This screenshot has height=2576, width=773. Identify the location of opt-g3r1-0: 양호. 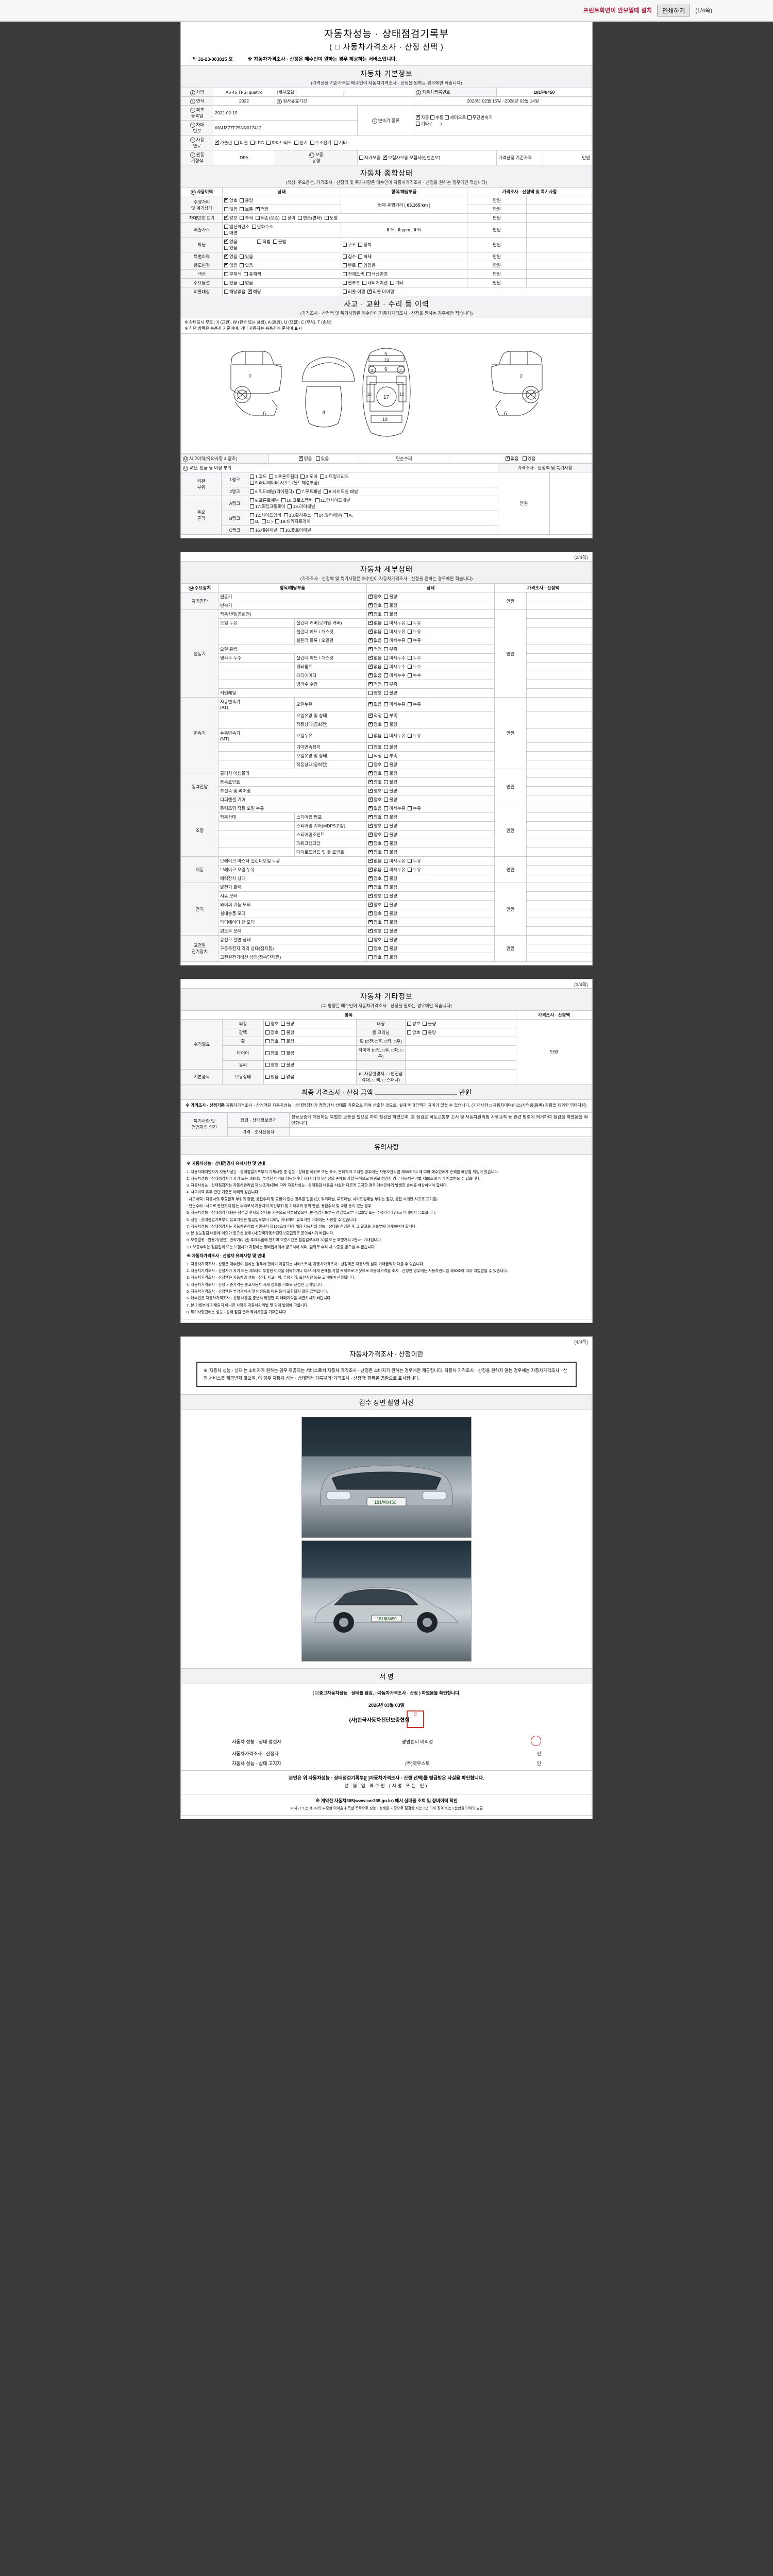
(375, 781).